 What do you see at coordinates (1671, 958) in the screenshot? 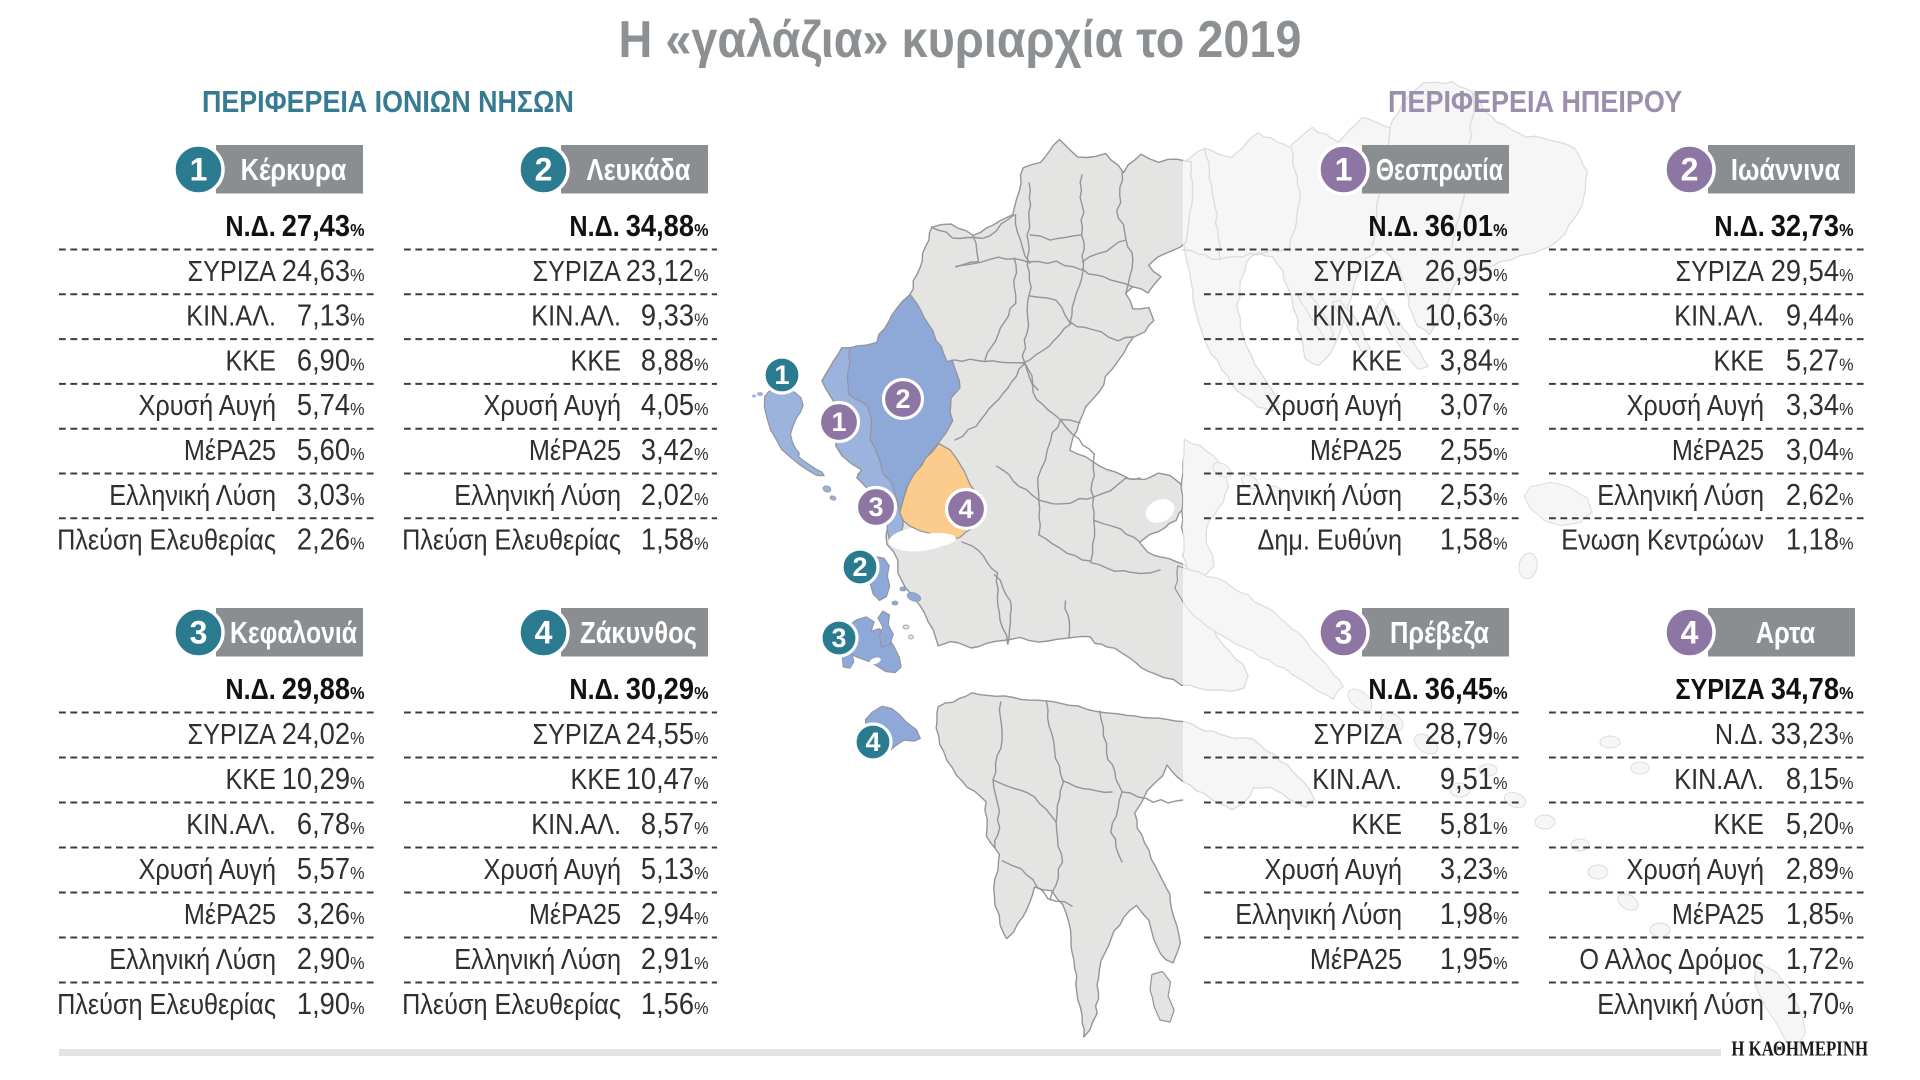
I see `svg-text: Ο Αλλος Δρόμος` at bounding box center [1671, 958].